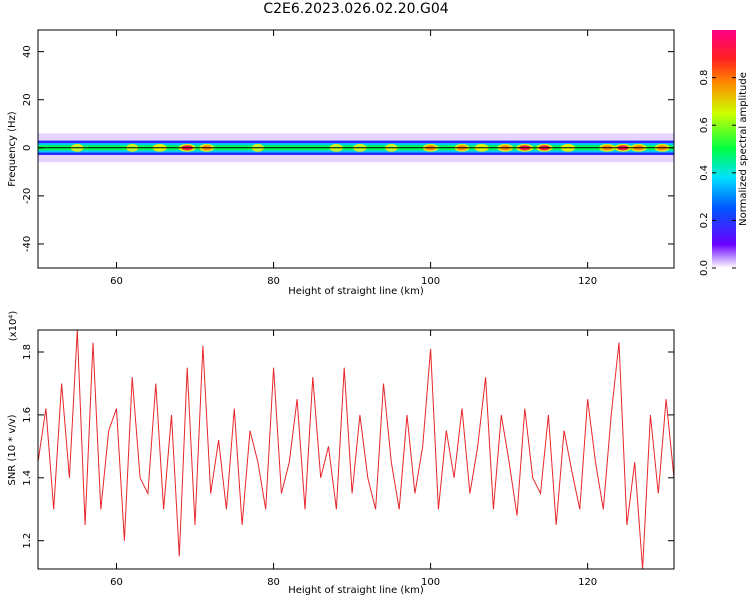 Image resolution: width=750 pixels, height=600 pixels. I want to click on snr-ytick-label: 1.4, so click(27, 478).